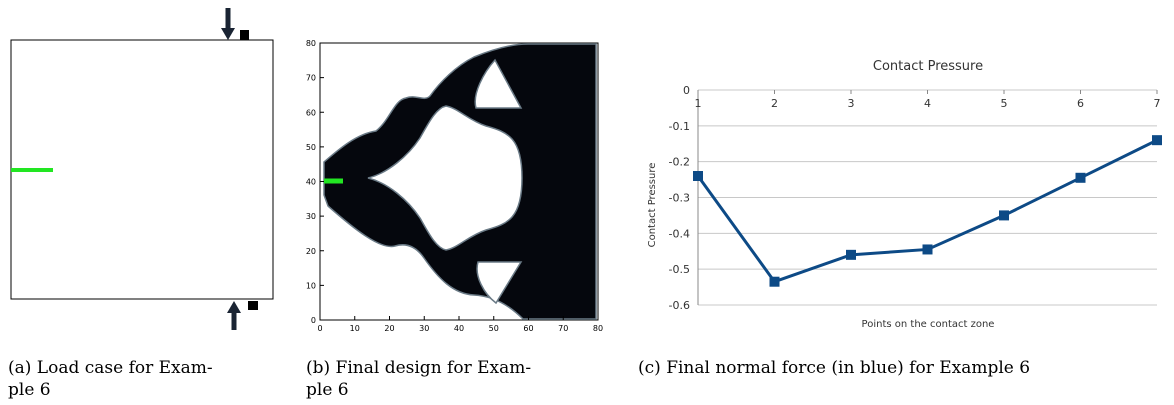  I want to click on caption-a-line1: (a) Load case for Exam-, so click(110, 368).